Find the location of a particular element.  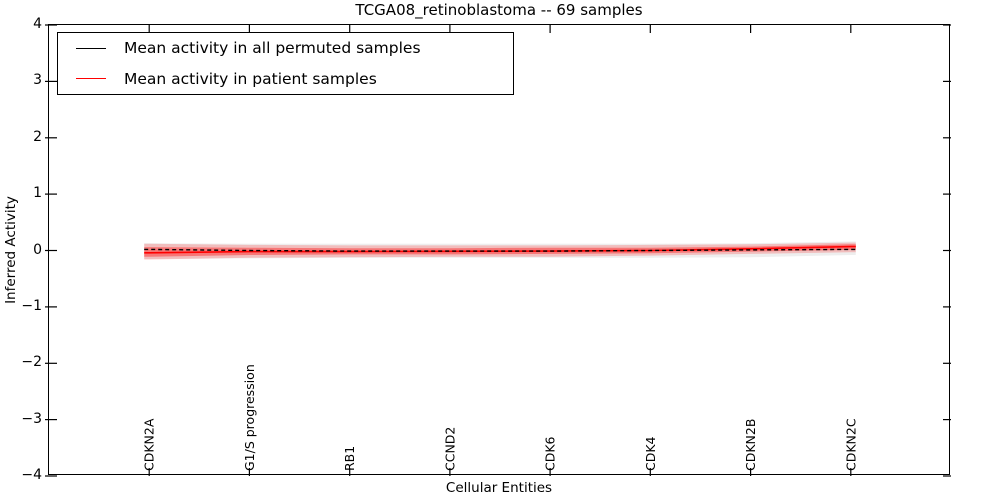

legend-row-permuted: Mean activity in all permuted samples is located at coordinates (294, 48).